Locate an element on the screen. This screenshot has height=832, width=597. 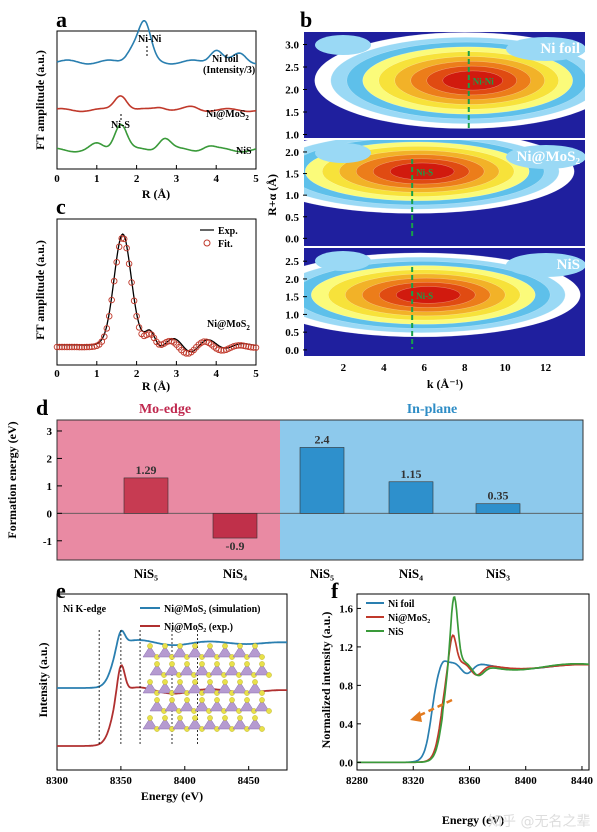
panel-b-ytick-2-4: 2.0 is located at coordinates (292, 280).